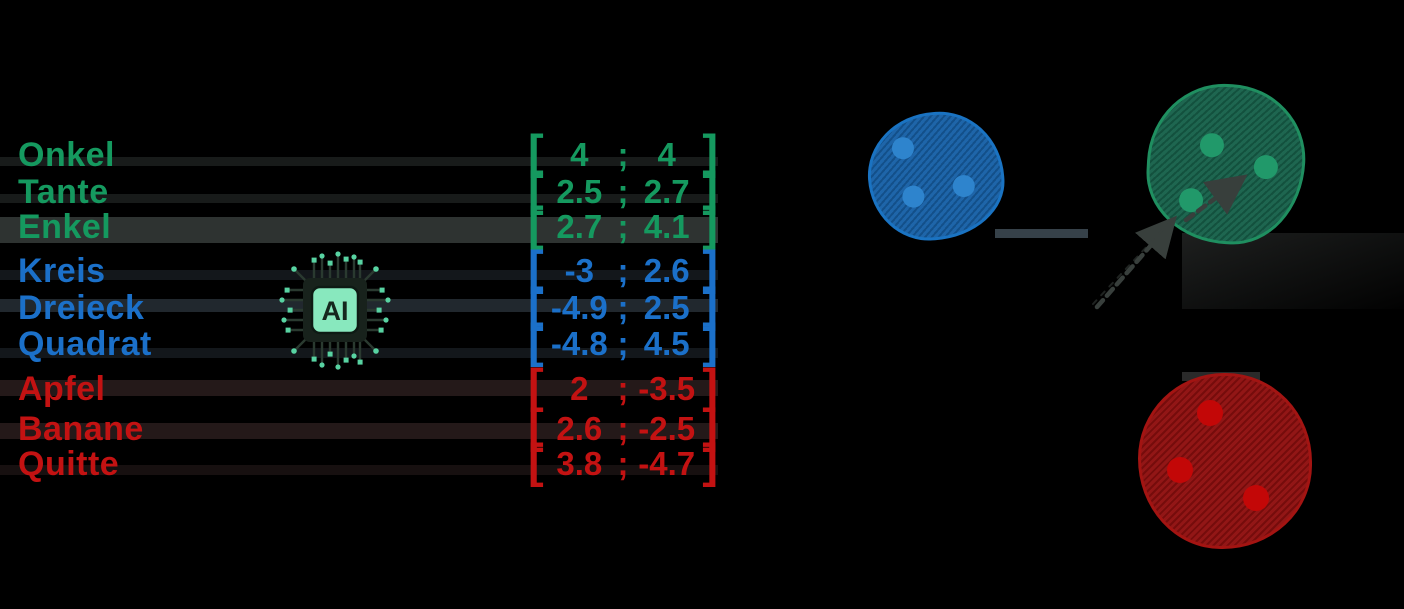  Describe the element at coordinates (579, 226) in the screenshot. I see `vector-x: 2.7` at that location.